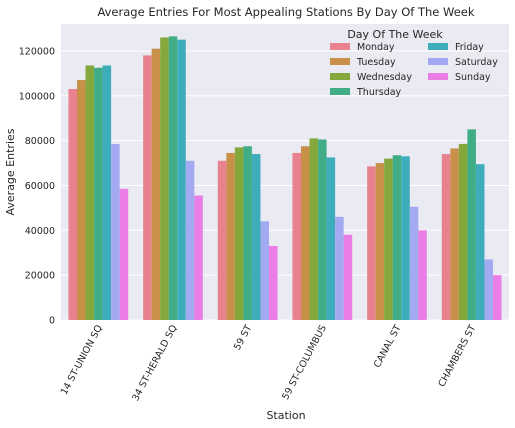  What do you see at coordinates (37, 51) in the screenshot?
I see `y-tick-label: 120000` at bounding box center [37, 51].